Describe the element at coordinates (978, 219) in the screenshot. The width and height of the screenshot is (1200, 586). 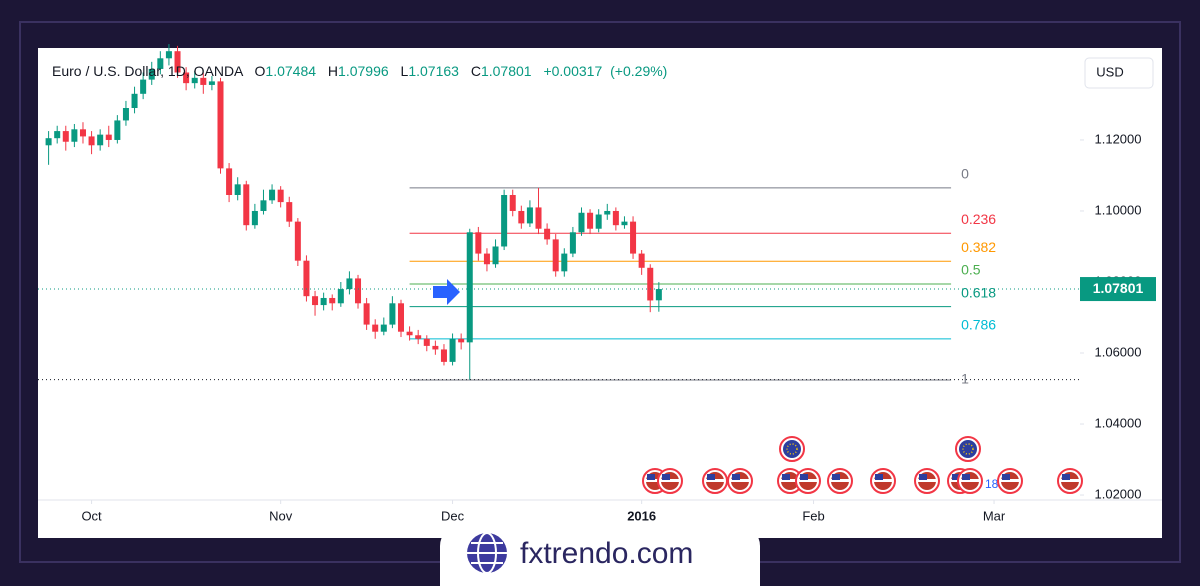
I see `fib-label: 0.236` at that location.